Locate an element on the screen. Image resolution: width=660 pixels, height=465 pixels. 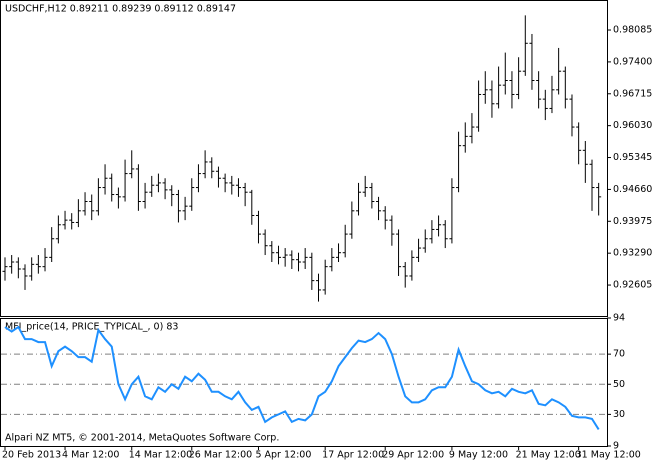
y-tick-label: 0.93975 is located at coordinates (632, 221).